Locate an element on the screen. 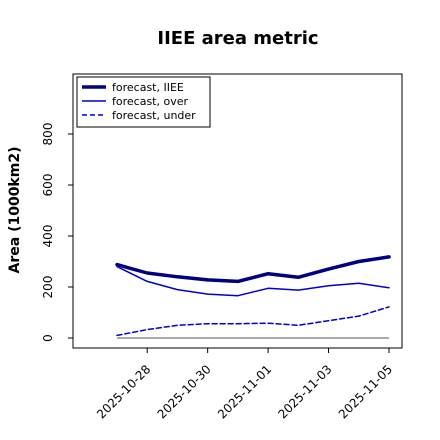 This screenshot has height=440, width=440. x-tick-label-2025-11-05: 2025-11-05 is located at coordinates (365, 391).